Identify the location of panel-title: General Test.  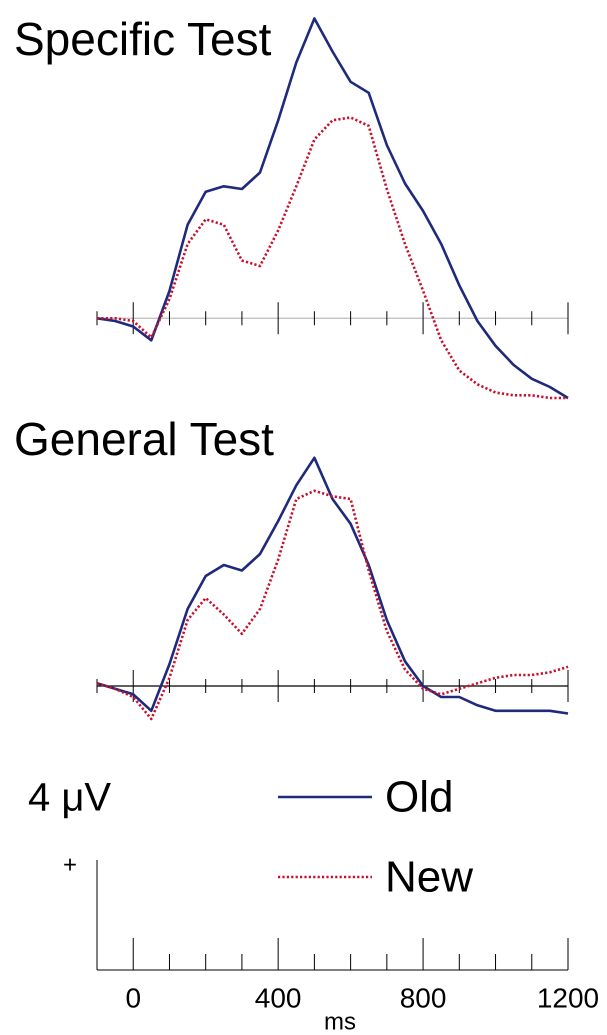
(144, 439).